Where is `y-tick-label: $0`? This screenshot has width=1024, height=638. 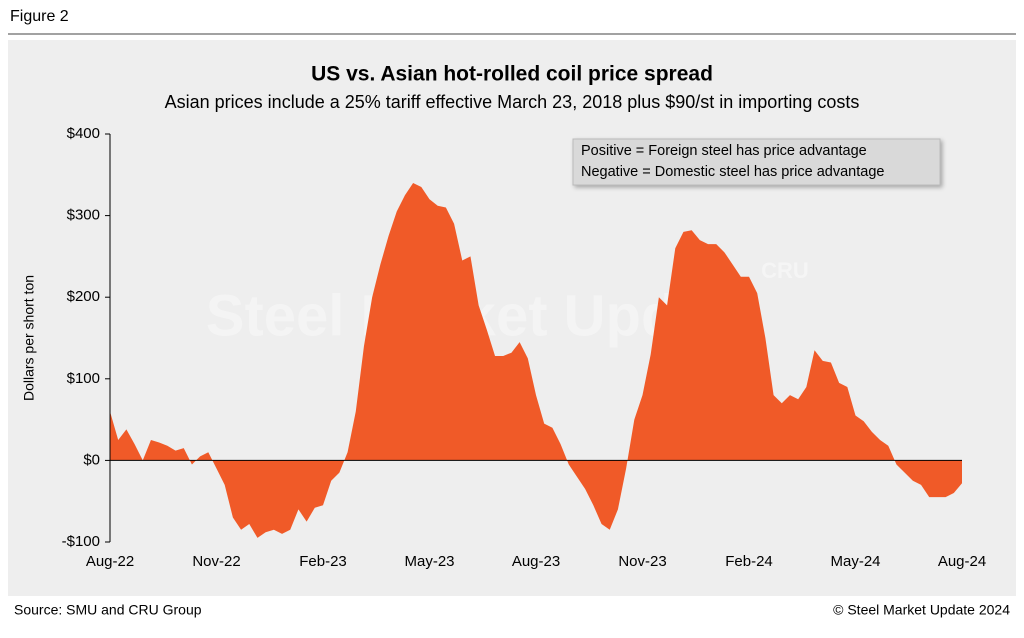 y-tick-label: $0 is located at coordinates (91, 459).